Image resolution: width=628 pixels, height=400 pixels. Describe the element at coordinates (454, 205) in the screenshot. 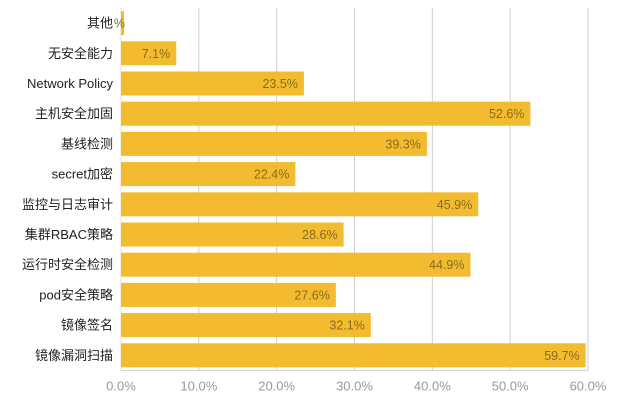

I see `data-label: 45.9%` at that location.